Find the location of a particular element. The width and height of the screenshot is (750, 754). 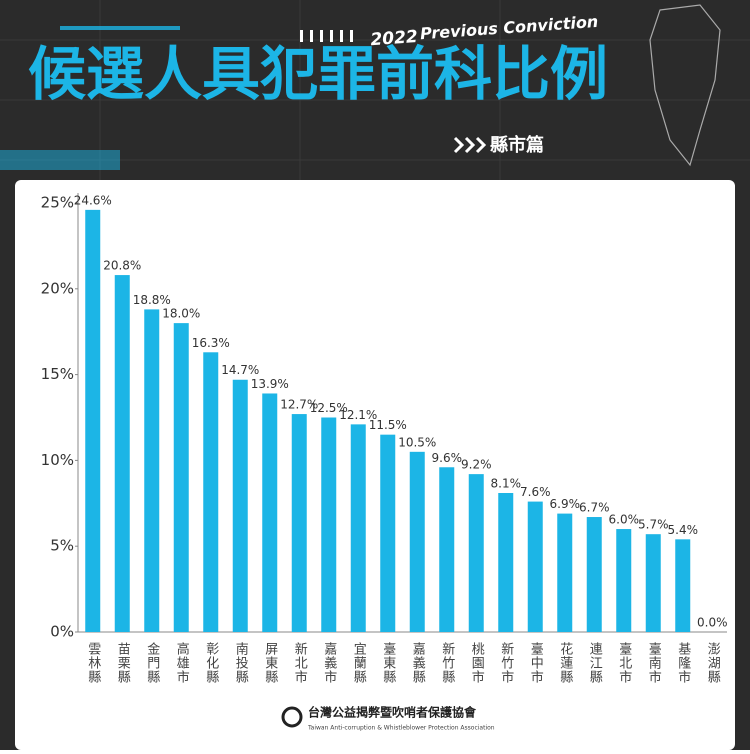

value-label: 8.1% is located at coordinates (506, 484).